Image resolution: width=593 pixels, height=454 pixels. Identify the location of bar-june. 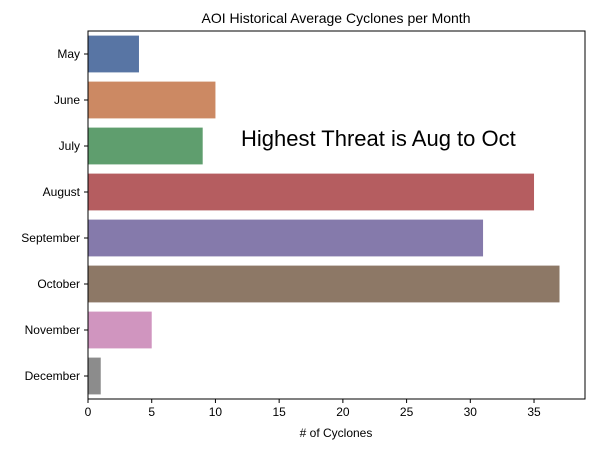
(152, 100).